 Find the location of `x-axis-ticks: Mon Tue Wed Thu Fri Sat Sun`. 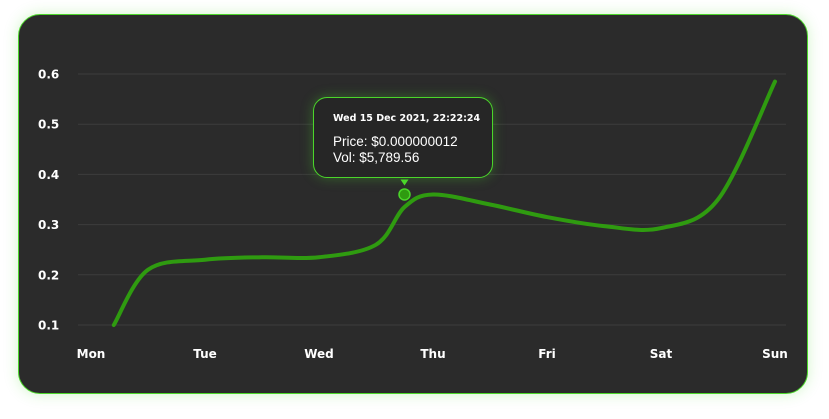

x-axis-ticks: Mon Tue Wed Thu Fri Sat Sun is located at coordinates (432, 354).